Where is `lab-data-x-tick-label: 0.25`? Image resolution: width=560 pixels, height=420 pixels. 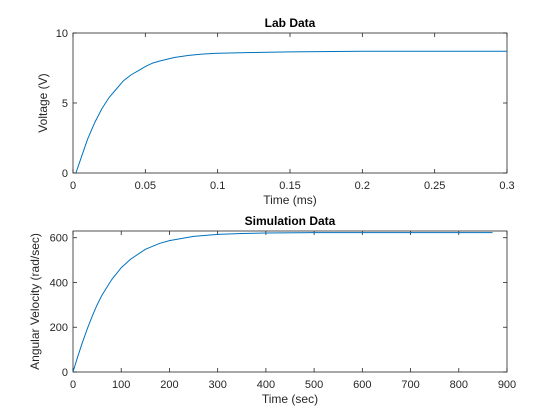
lab-data-x-tick-label: 0.25 is located at coordinates (434, 186).